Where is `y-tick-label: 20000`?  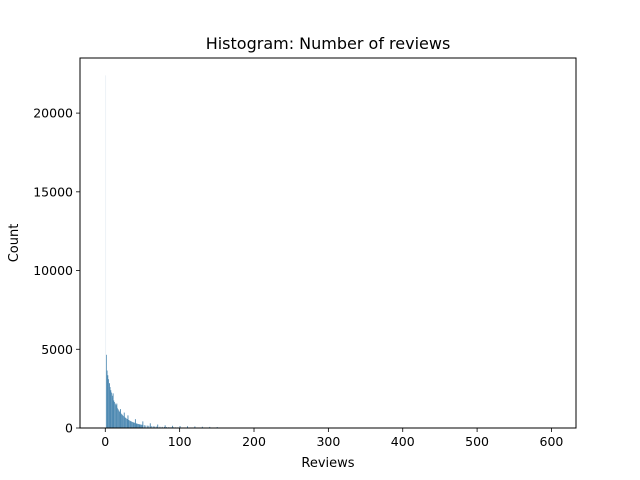 y-tick-label: 20000 is located at coordinates (53, 113).